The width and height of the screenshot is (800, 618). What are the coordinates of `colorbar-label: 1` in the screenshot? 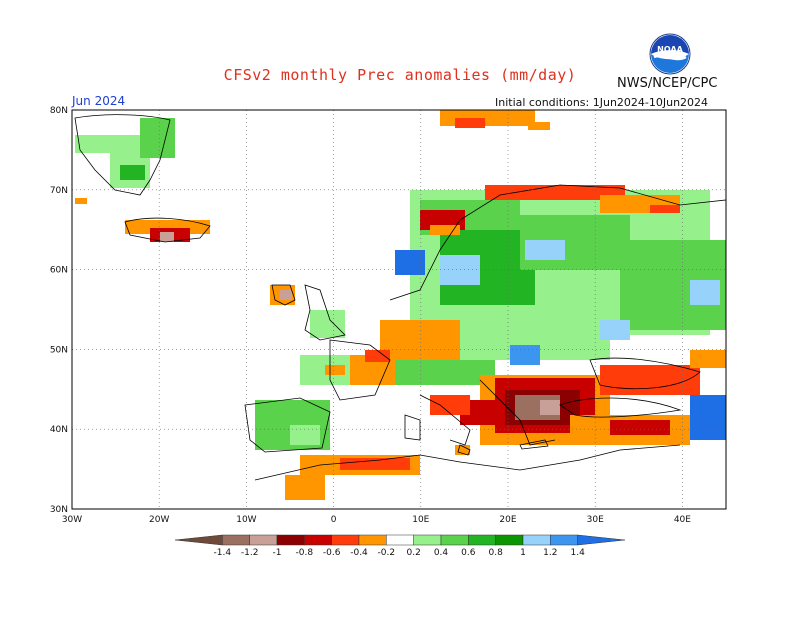 It's located at (523, 553).